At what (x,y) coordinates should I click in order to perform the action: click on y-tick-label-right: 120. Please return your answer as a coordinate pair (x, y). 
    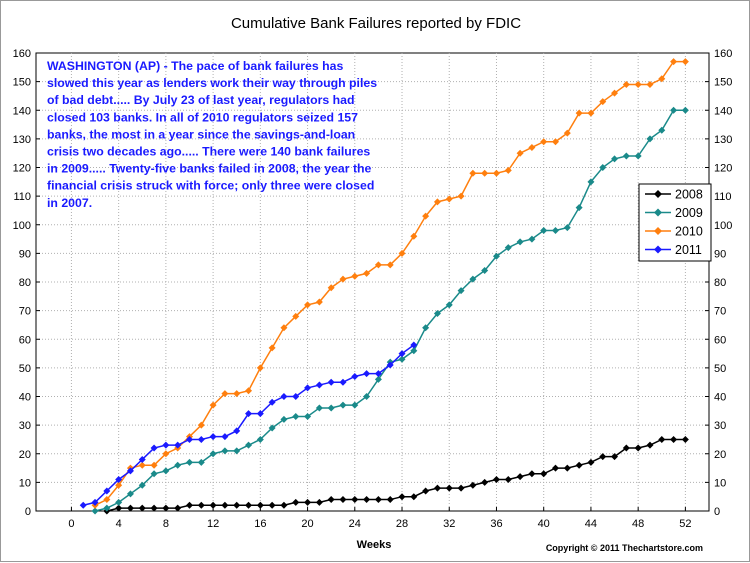
    Looking at the image, I should click on (723, 169).